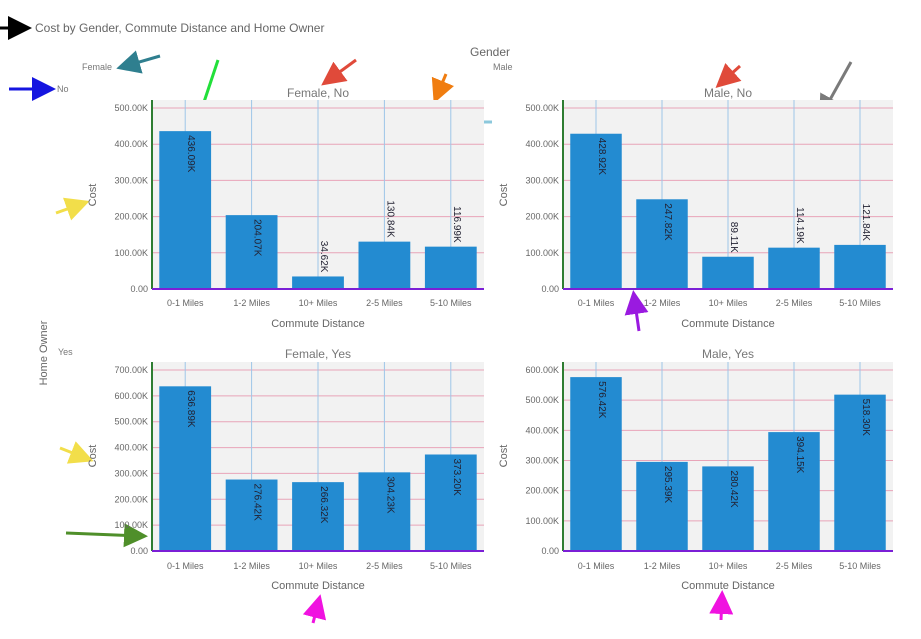 The height and width of the screenshot is (639, 921). What do you see at coordinates (728, 93) in the screenshot?
I see `panel-title: Male, No` at bounding box center [728, 93].